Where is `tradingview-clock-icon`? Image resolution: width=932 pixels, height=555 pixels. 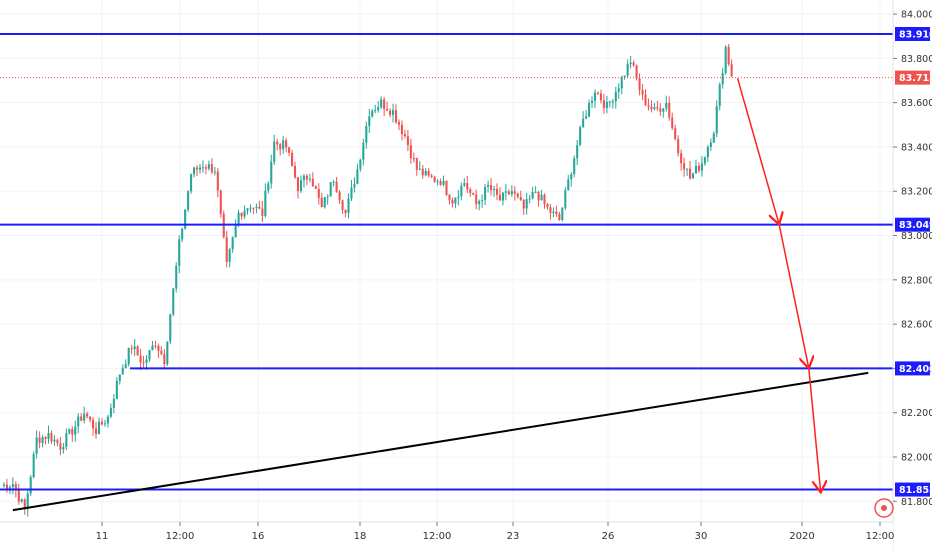
tradingview-clock-icon is located at coordinates (884, 508).